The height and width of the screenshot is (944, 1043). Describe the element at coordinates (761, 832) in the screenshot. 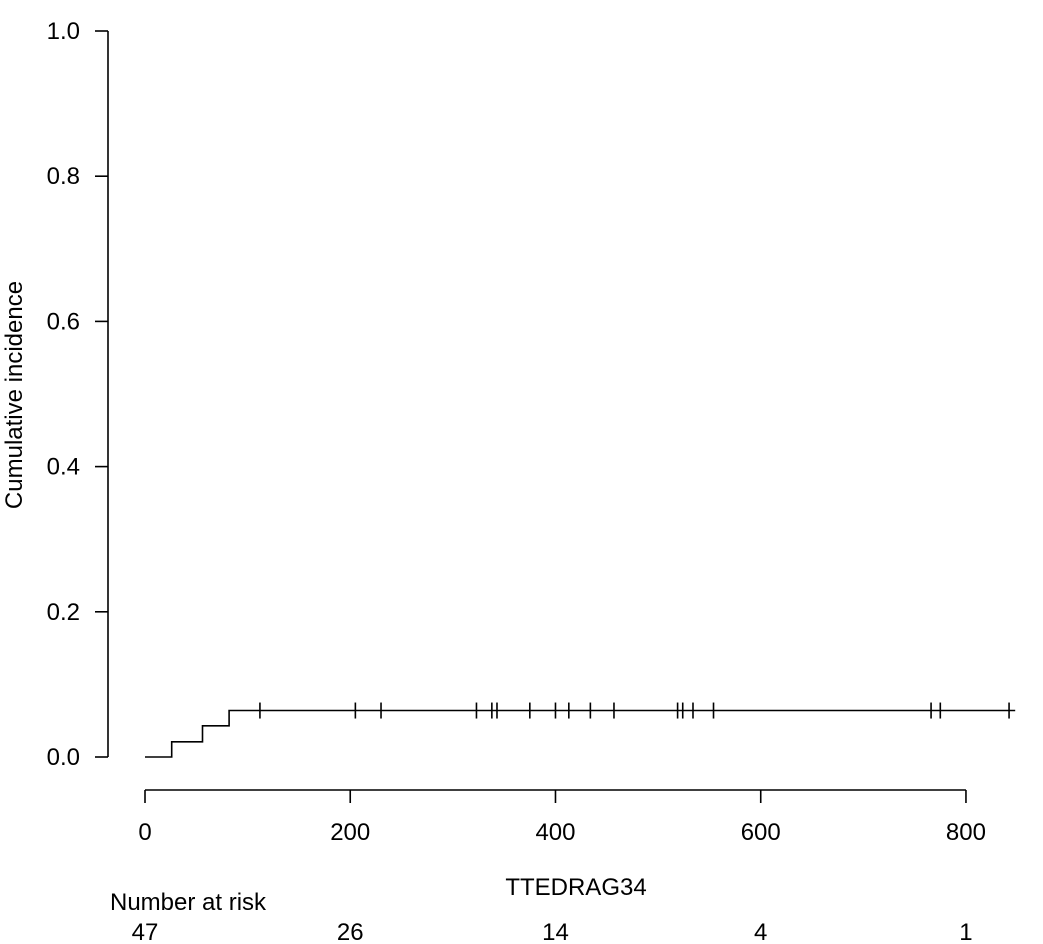

I see `x-tick-label: 600` at that location.